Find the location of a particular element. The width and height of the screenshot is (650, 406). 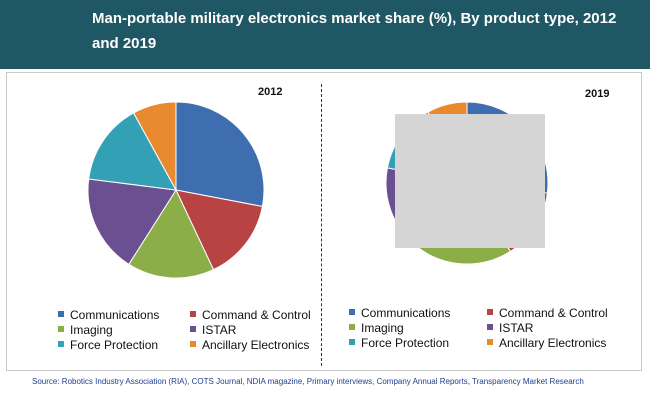

pie-slice-2012-communications is located at coordinates (220, 154).